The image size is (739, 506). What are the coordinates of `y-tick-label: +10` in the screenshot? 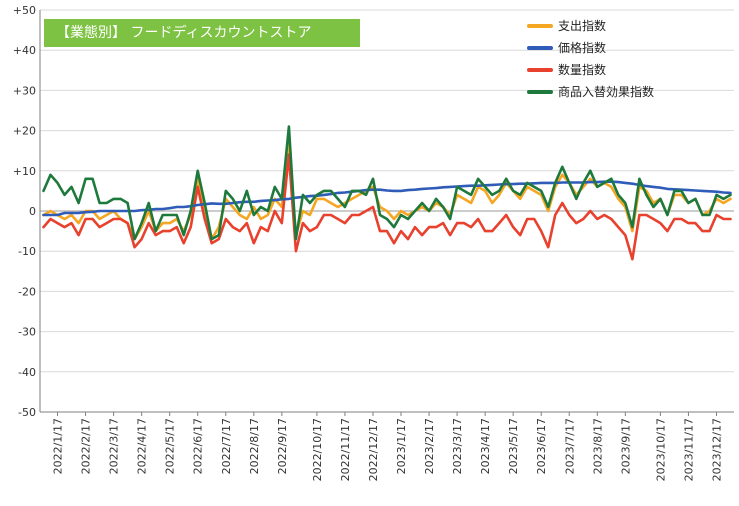 It's located at (24, 171).